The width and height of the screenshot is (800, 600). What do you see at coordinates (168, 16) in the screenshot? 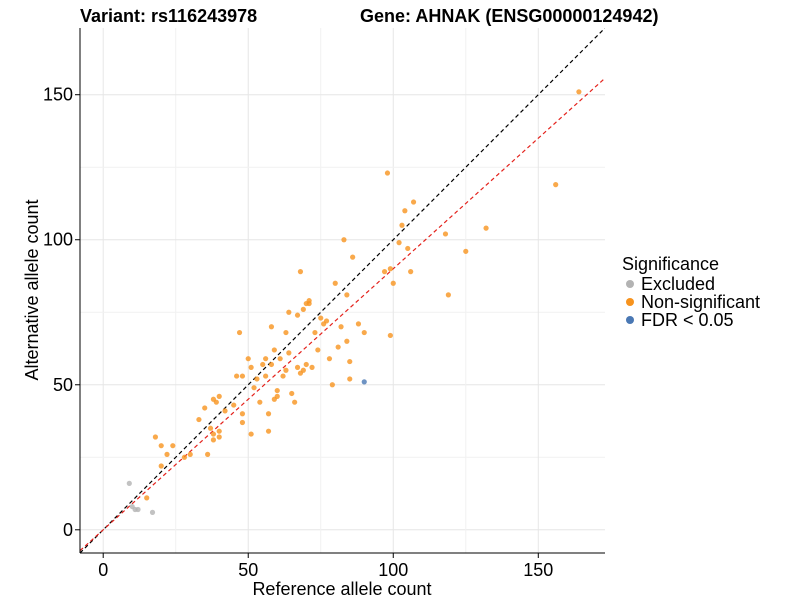
I see `chart-title-variant: Variant: rs116243978` at bounding box center [168, 16].